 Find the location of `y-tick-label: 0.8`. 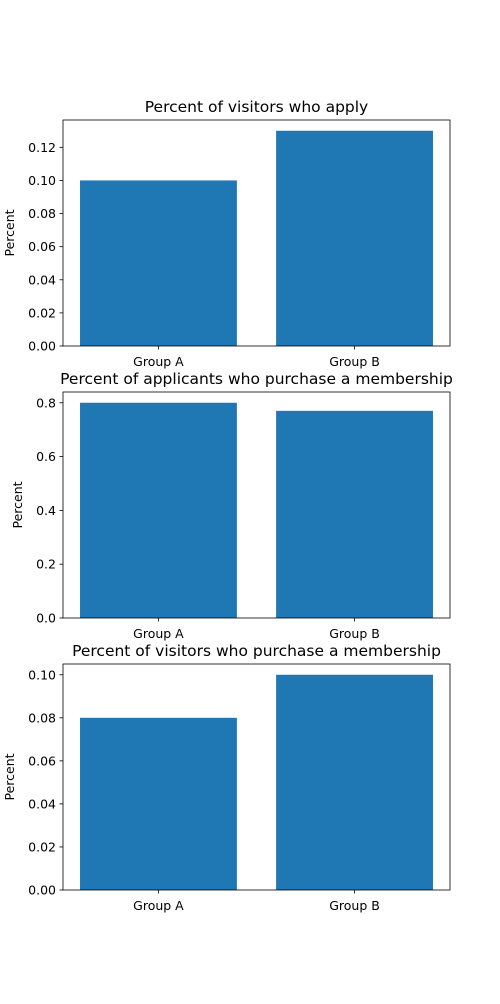

y-tick-label: 0.8 is located at coordinates (46, 402).